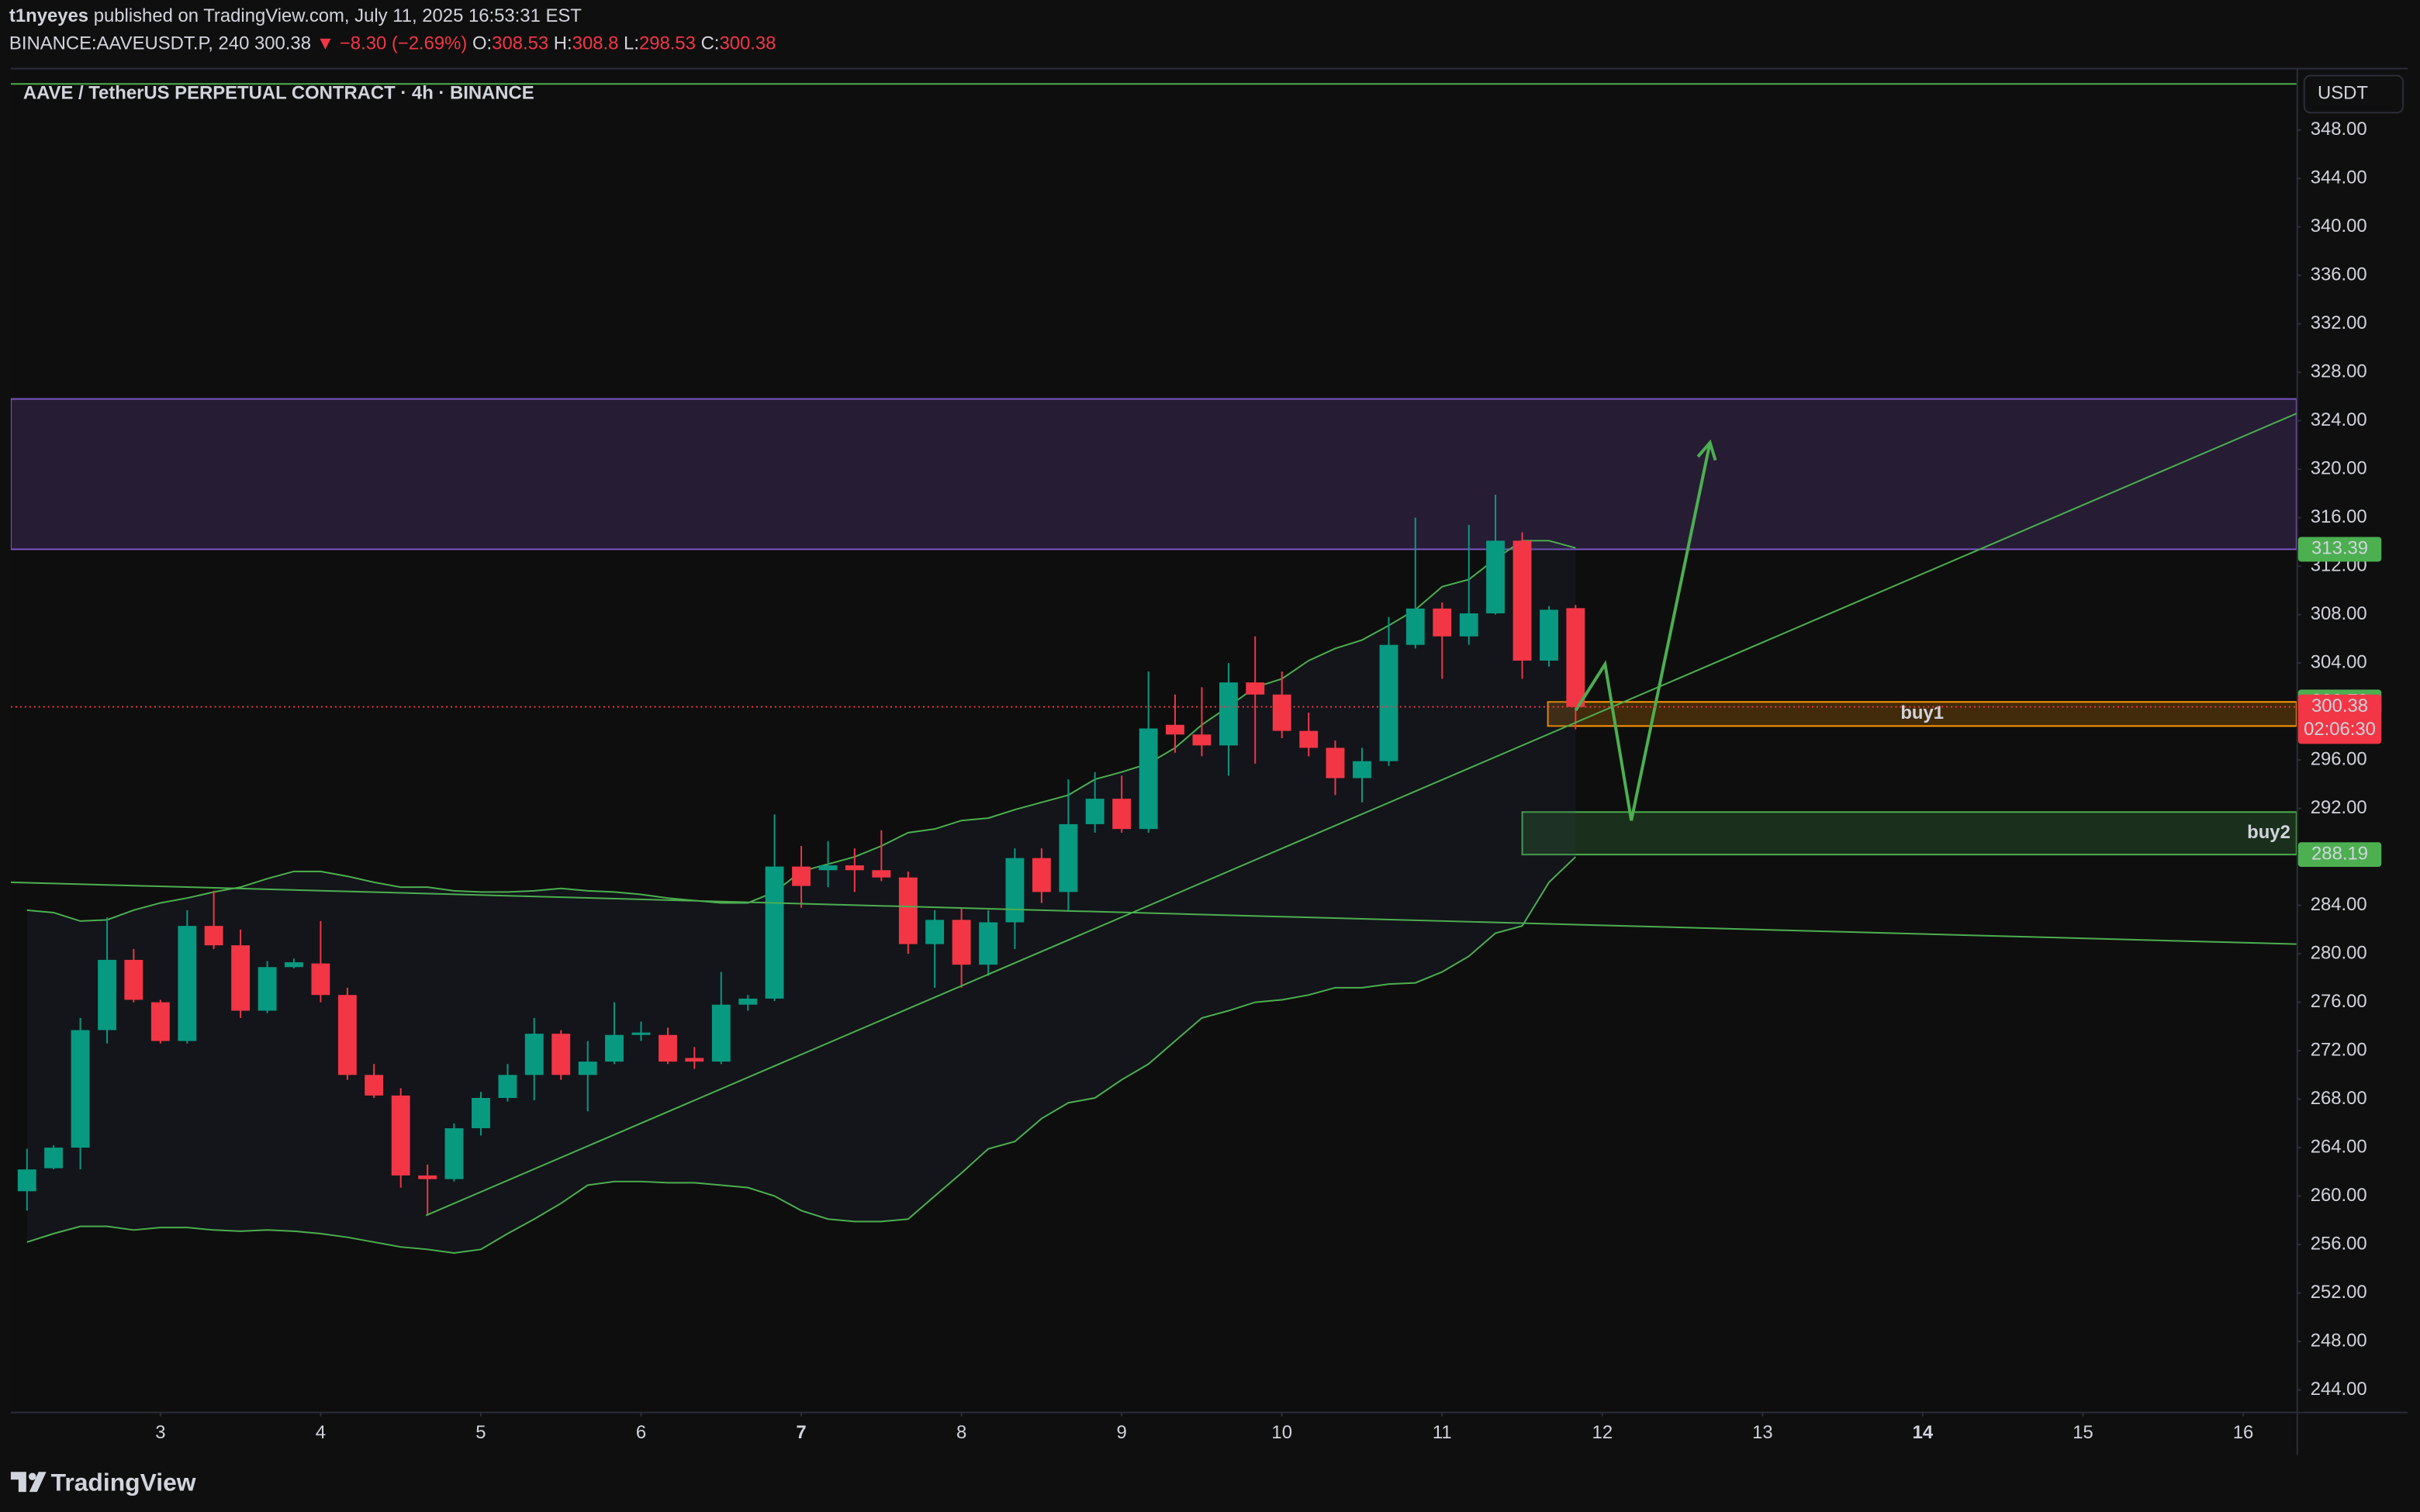 This screenshot has width=2420, height=1512. Describe the element at coordinates (2339, 419) in the screenshot. I see `y-tick-label: 324.00` at that location.